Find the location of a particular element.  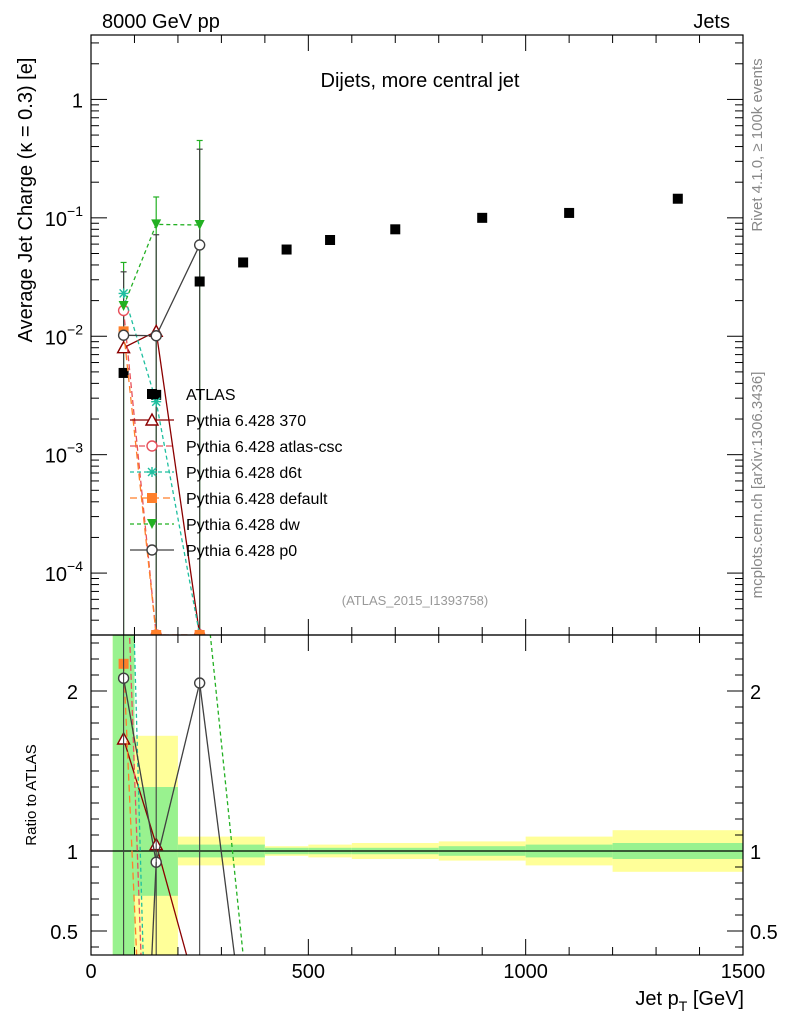

ratio-tick-label-right-1: 1 is located at coordinates (755, 853).